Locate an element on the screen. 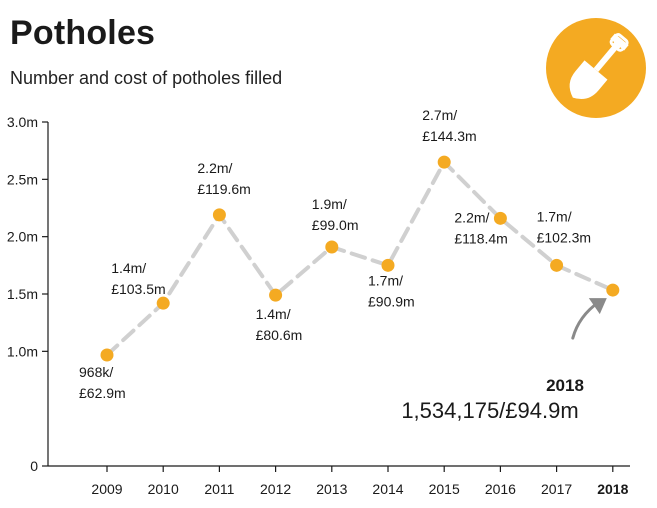  page-subtitle: Number and cost of potholes filled is located at coordinates (146, 78).